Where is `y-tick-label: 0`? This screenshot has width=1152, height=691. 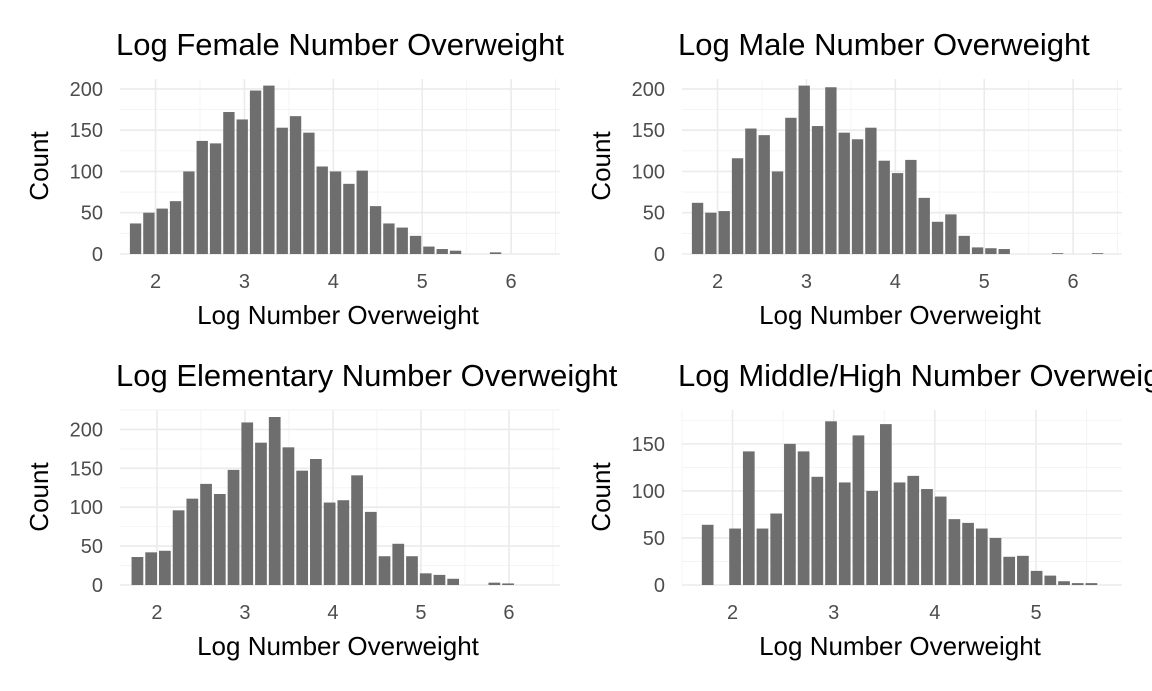 y-tick-label: 0 is located at coordinates (659, 586).